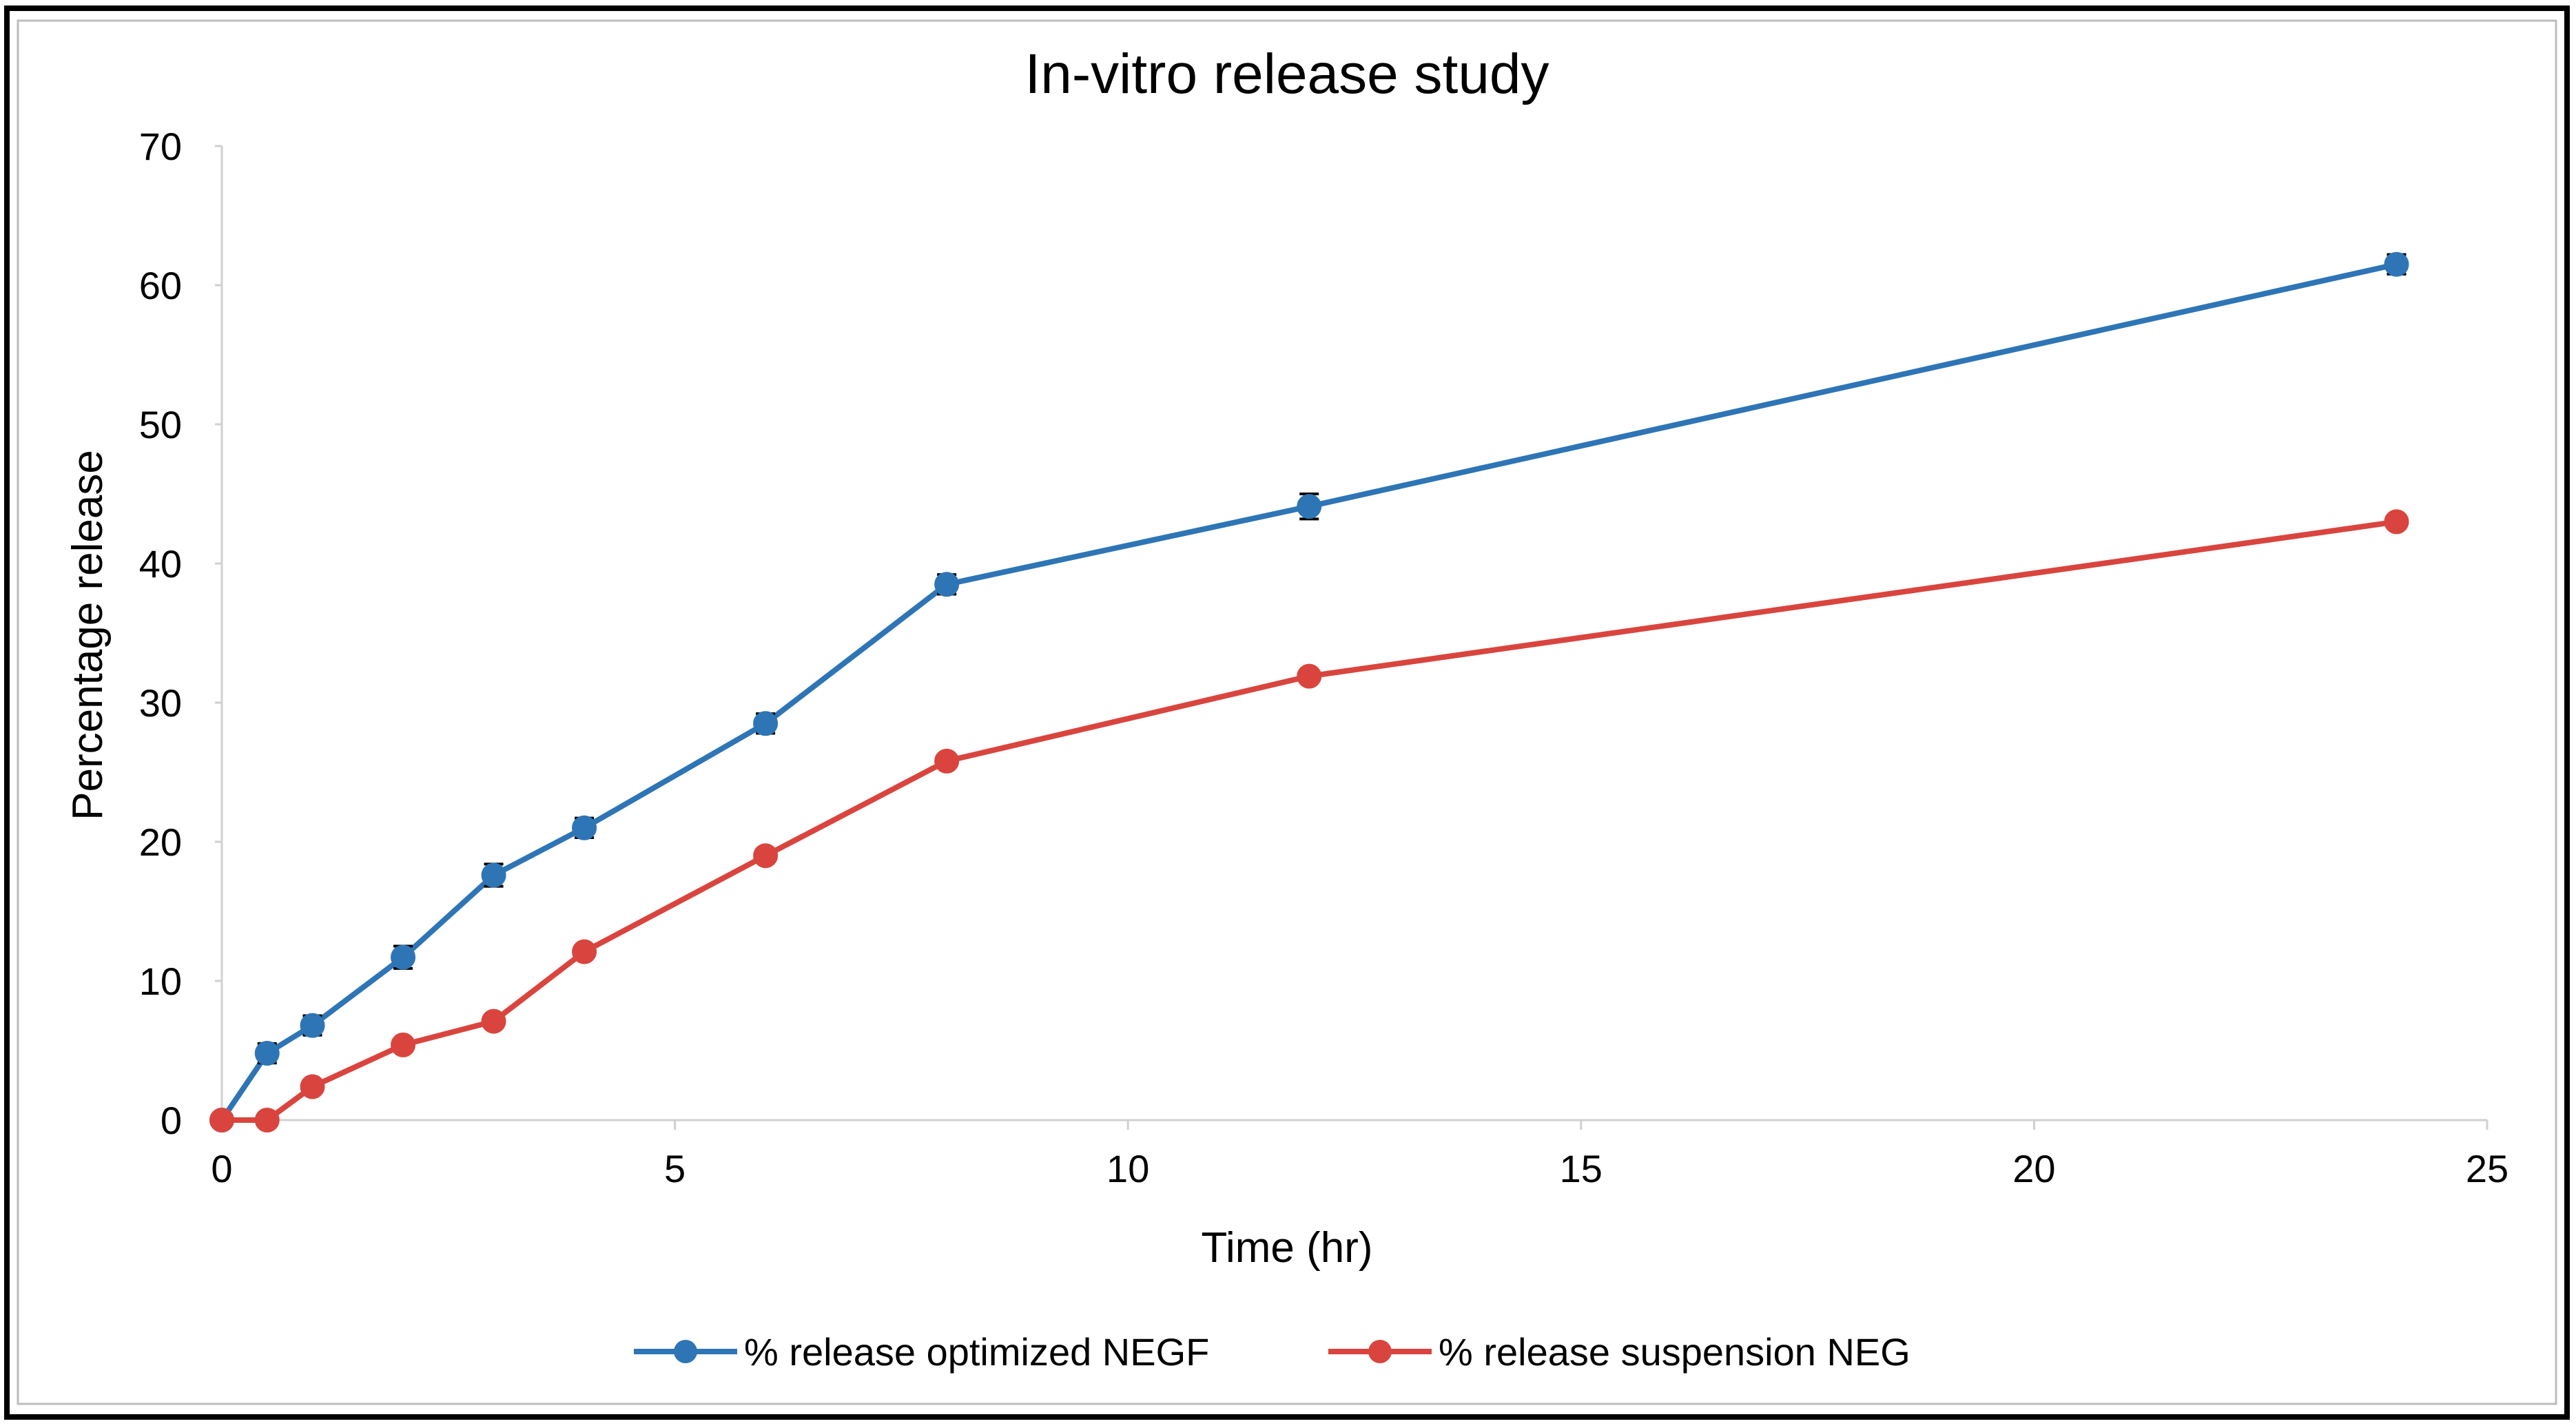  Describe the element at coordinates (675, 1168) in the screenshot. I see `x-tick-label: 5` at that location.